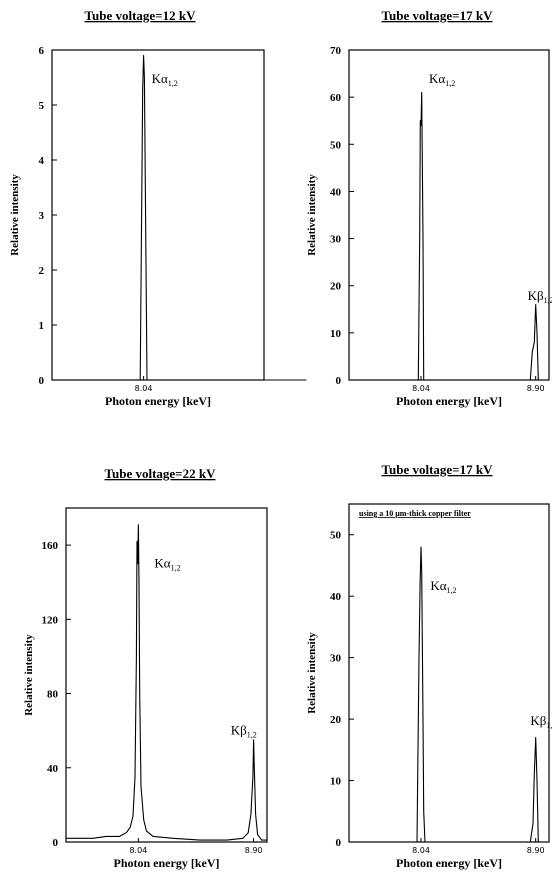  What do you see at coordinates (42, 326) in the screenshot?
I see `y-tick-label: 1` at bounding box center [42, 326].